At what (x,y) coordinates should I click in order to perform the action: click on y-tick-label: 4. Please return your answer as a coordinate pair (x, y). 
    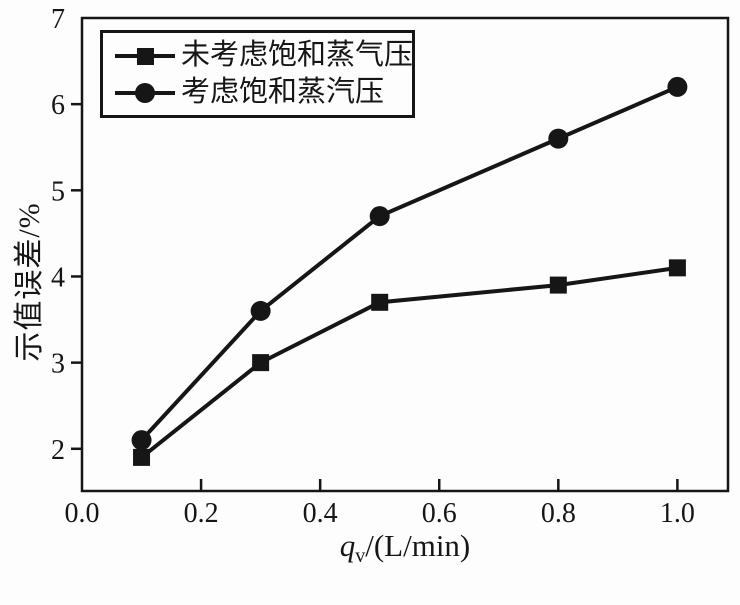
    Looking at the image, I should click on (58, 277).